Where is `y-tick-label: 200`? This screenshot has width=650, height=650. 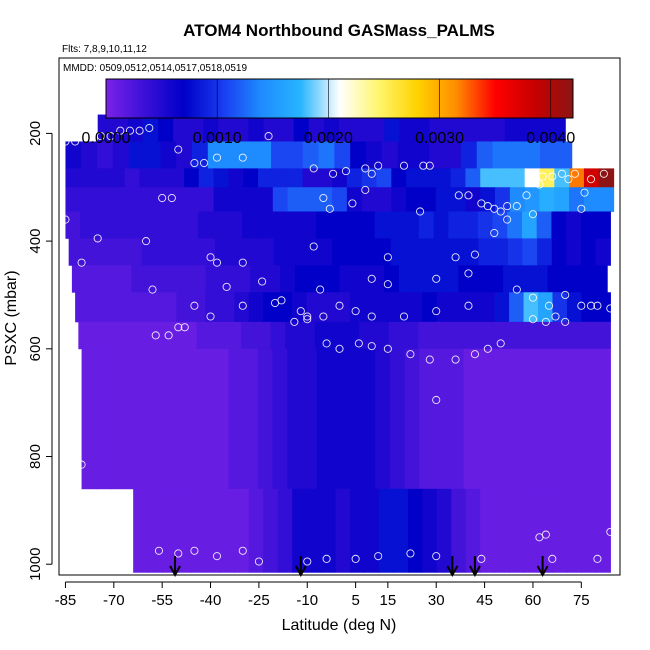
y-tick-label: 200 is located at coordinates (35, 133).